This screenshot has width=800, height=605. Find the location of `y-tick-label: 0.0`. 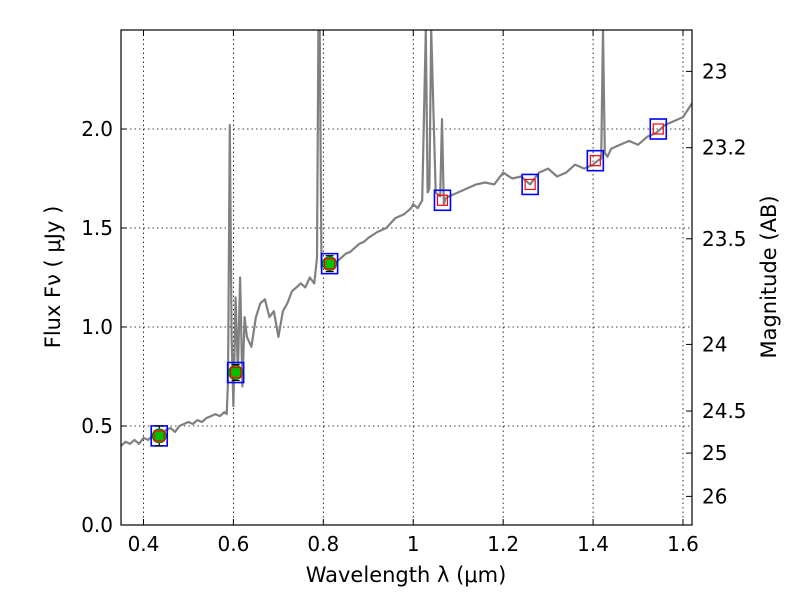

y-tick-label: 0.0 is located at coordinates (97, 525).